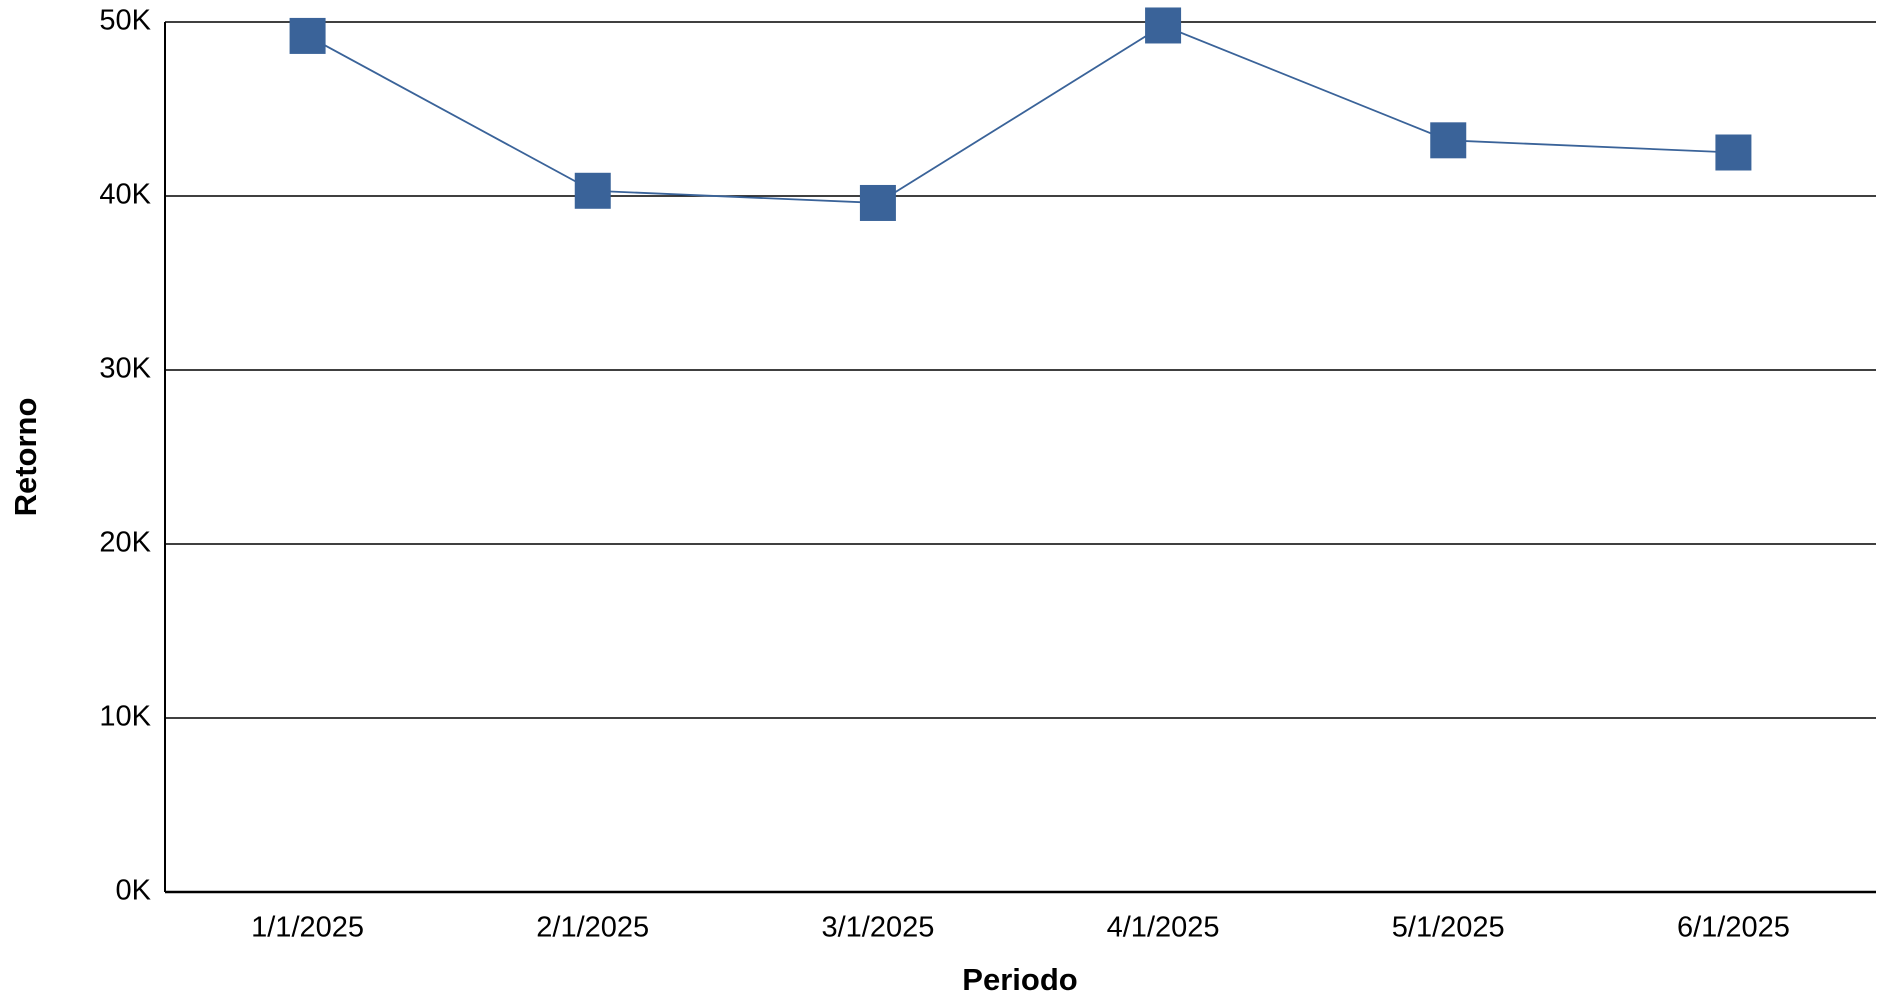 Image resolution: width=1883 pixels, height=1000 pixels. What do you see at coordinates (134, 891) in the screenshot?
I see `y-tick-label: 0K` at bounding box center [134, 891].